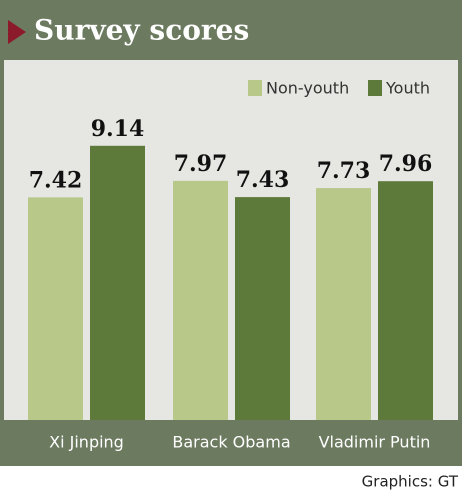 This screenshot has height=500, width=462. What do you see at coordinates (231, 442) in the screenshot?
I see `x-tick-label: Barack Obama` at bounding box center [231, 442].